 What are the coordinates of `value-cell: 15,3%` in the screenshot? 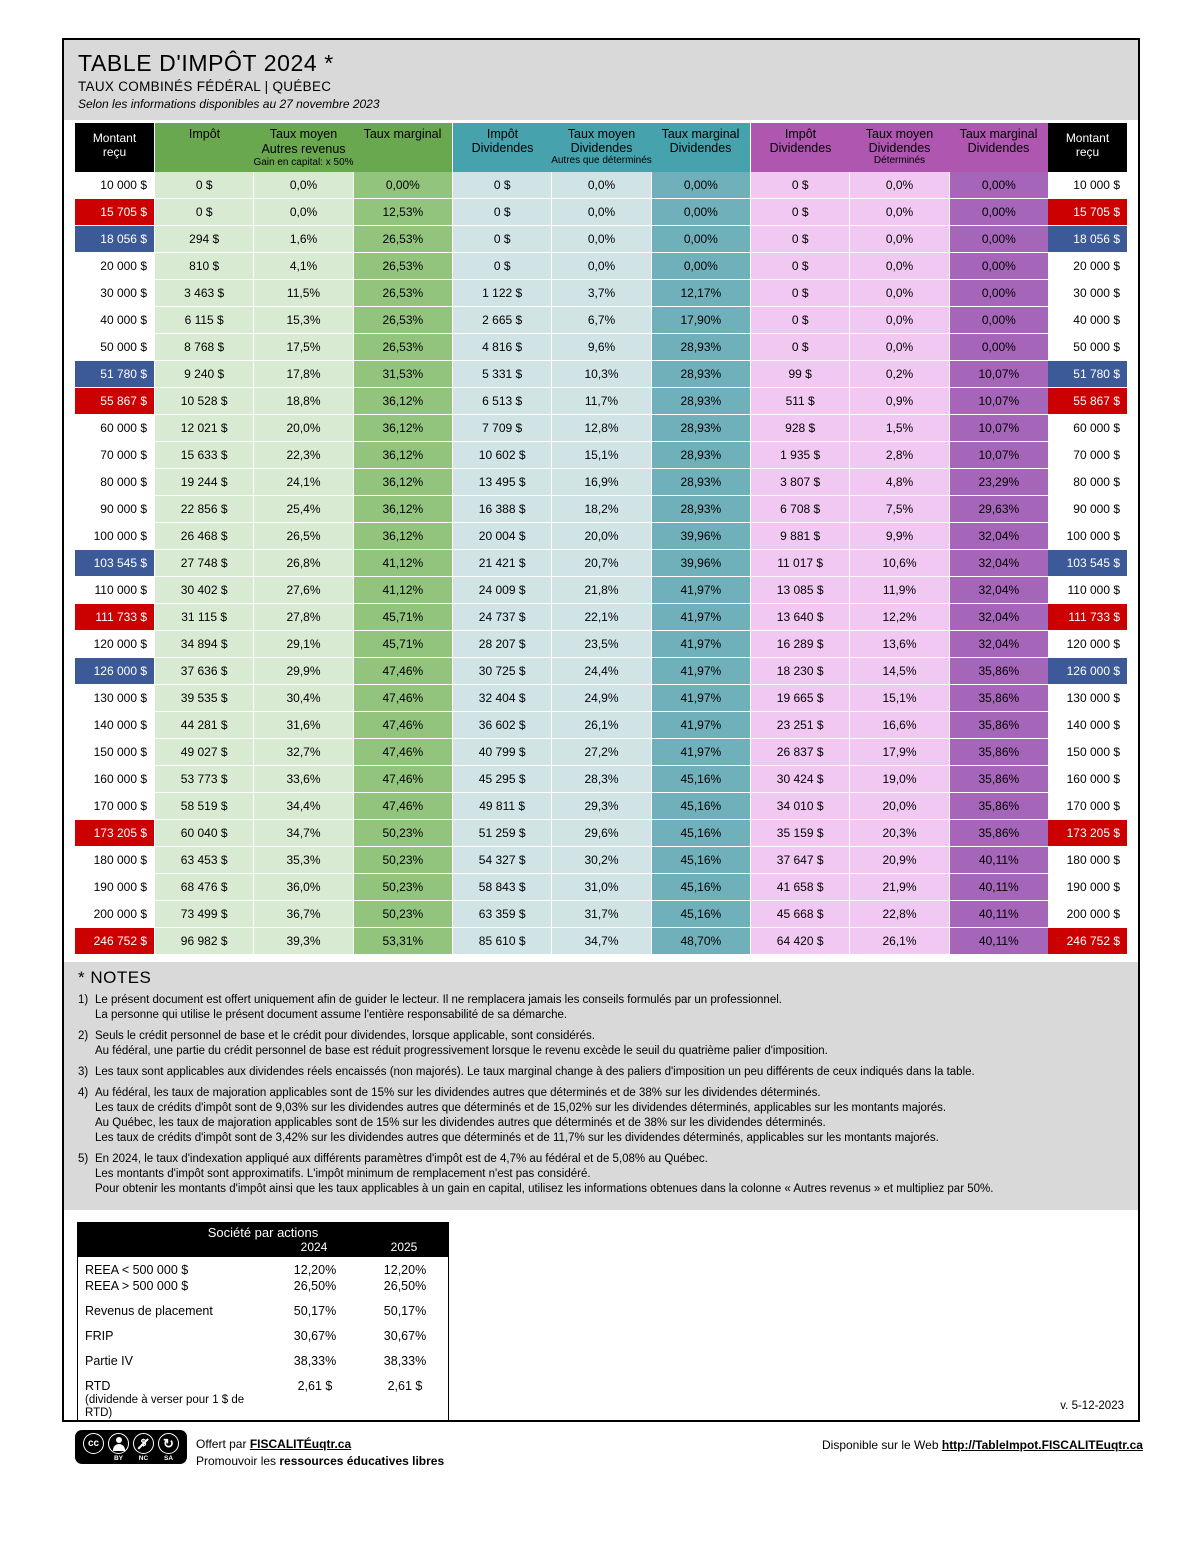 It's located at (303, 320).